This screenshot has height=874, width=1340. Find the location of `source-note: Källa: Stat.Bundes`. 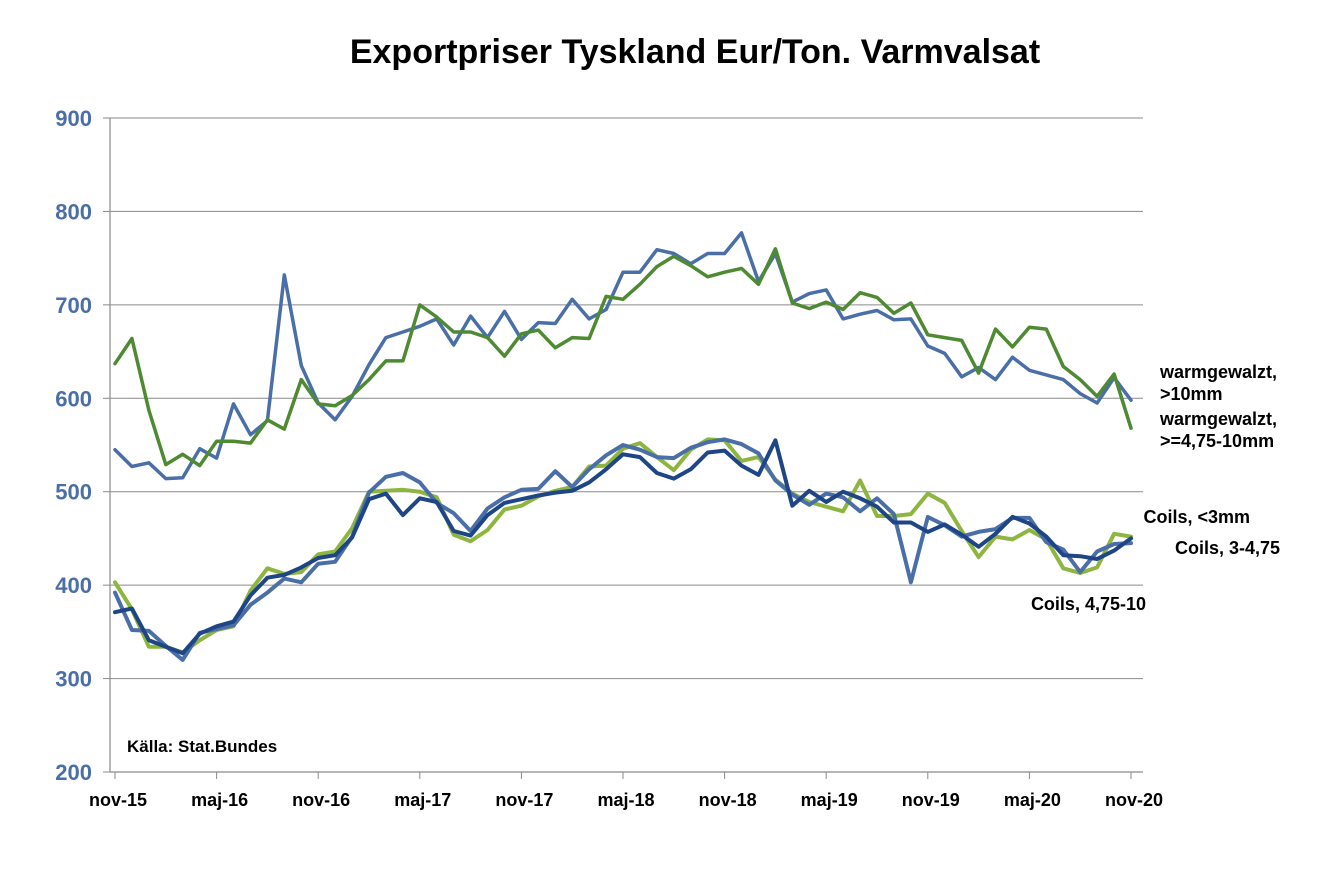

source-note: Källa: Stat.Bundes is located at coordinates (202, 746).